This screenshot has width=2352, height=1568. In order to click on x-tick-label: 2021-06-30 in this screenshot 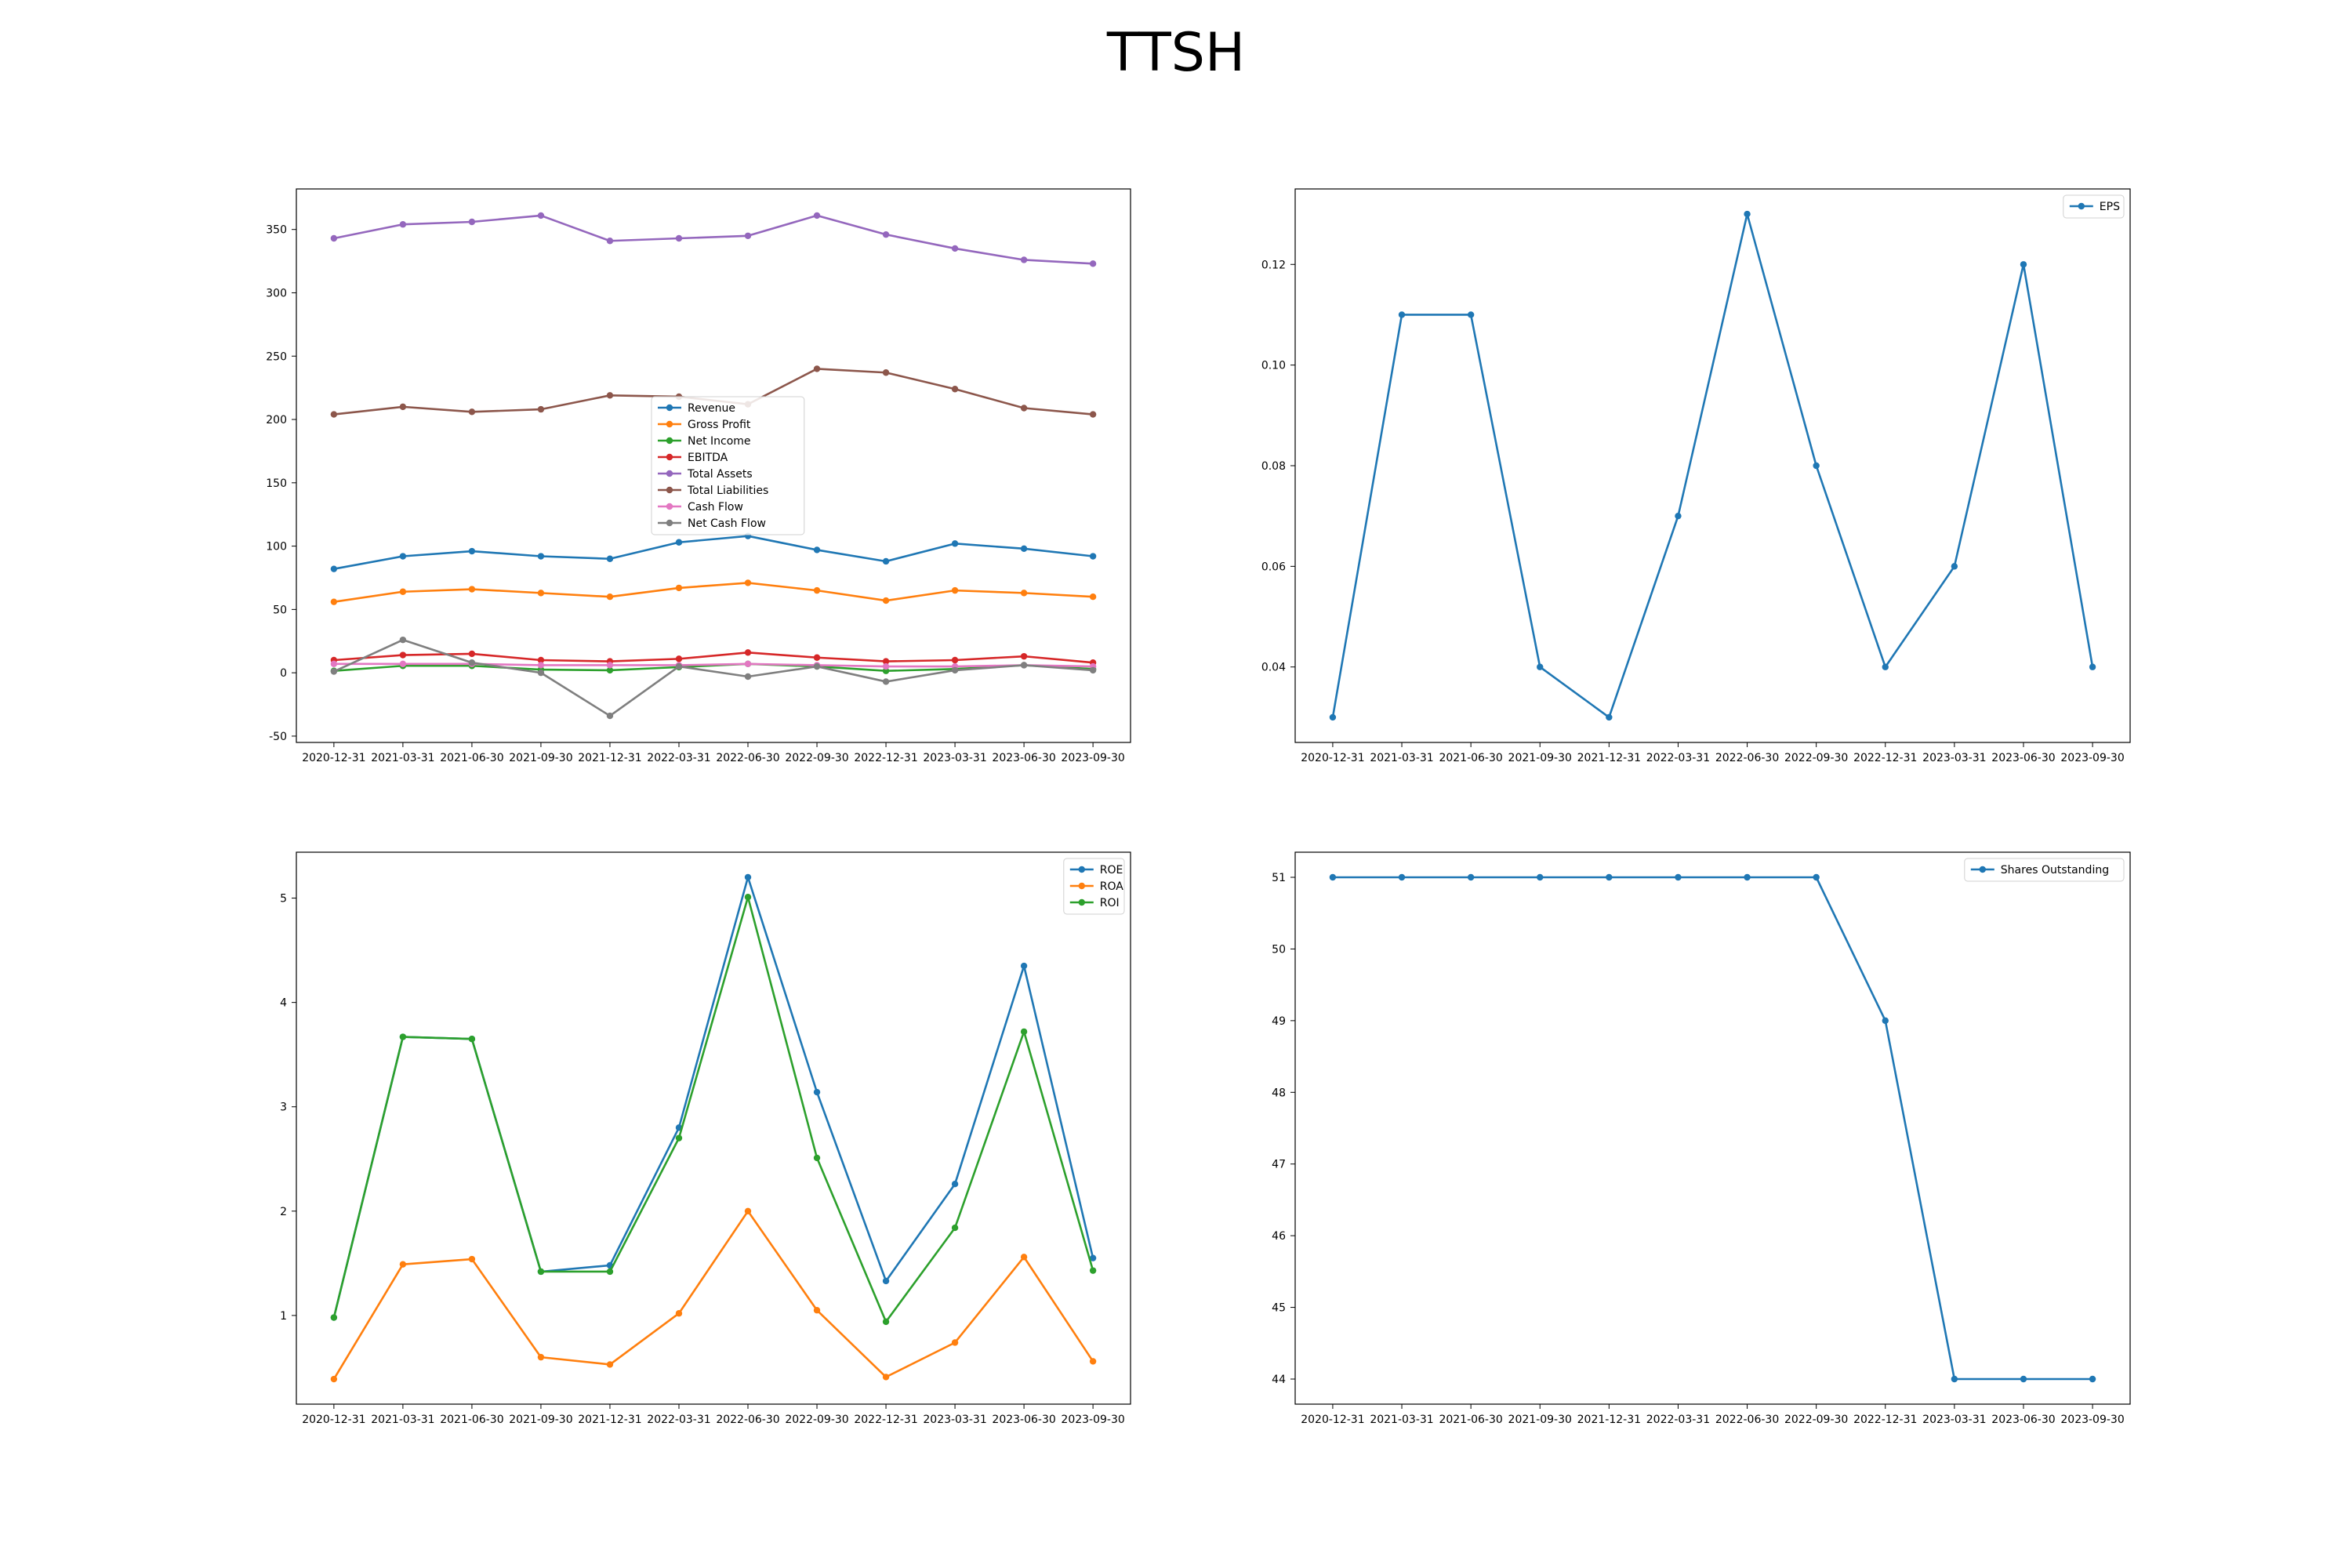, I will do `click(471, 758)`.